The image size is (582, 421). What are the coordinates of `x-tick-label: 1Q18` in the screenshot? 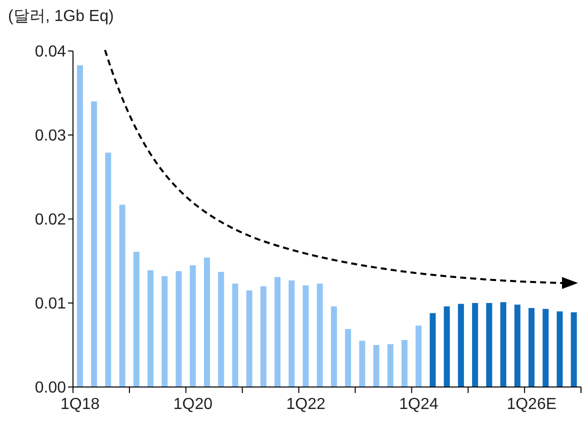 It's located at (80, 404).